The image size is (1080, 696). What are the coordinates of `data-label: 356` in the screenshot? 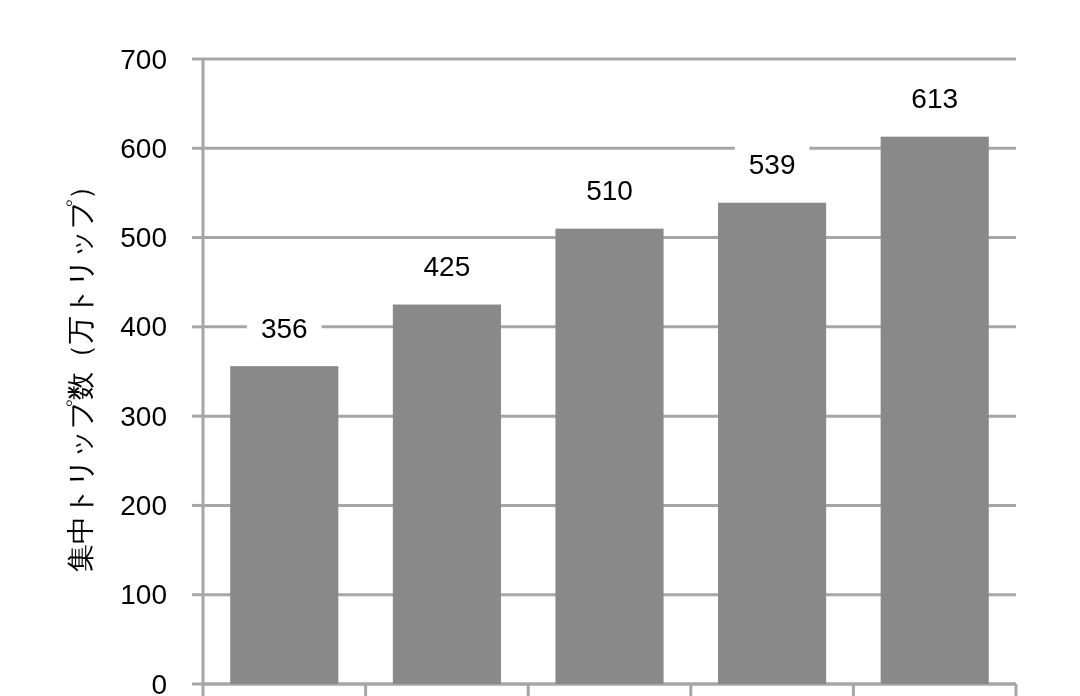 It's located at (284, 328).